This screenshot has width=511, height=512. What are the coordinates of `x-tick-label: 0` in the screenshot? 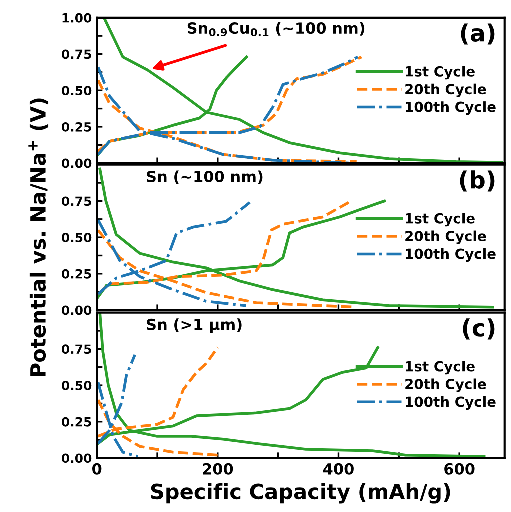 It's located at (97, 469).